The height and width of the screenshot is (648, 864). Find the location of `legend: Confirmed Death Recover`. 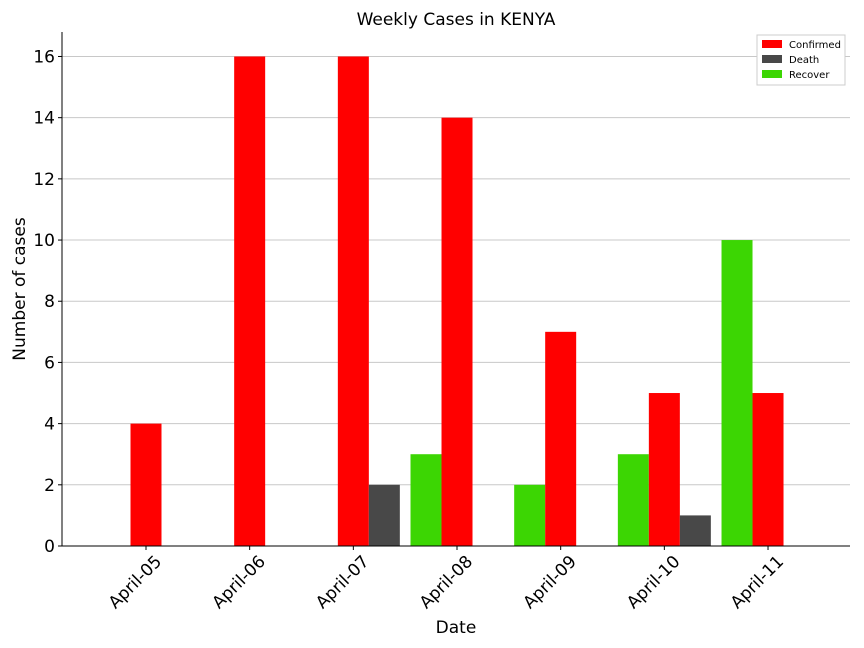

legend: Confirmed Death Recover is located at coordinates (801, 60).